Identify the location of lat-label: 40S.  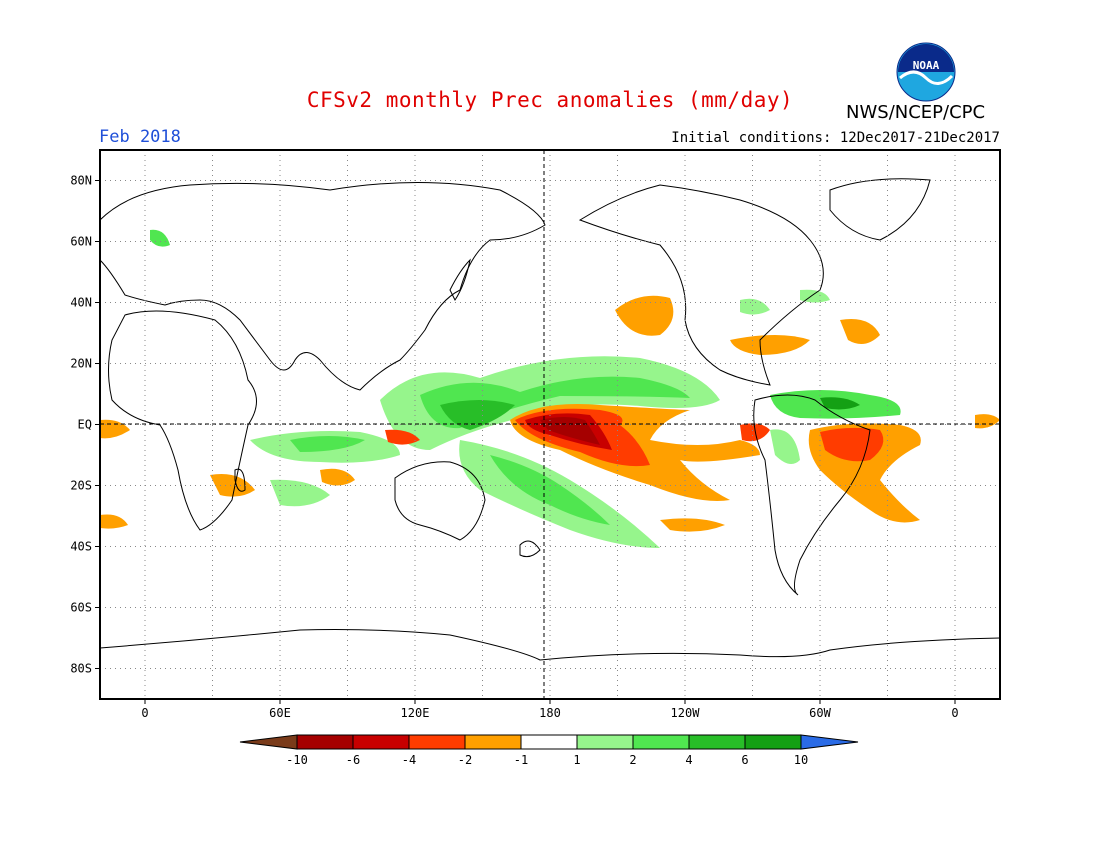
(81, 547).